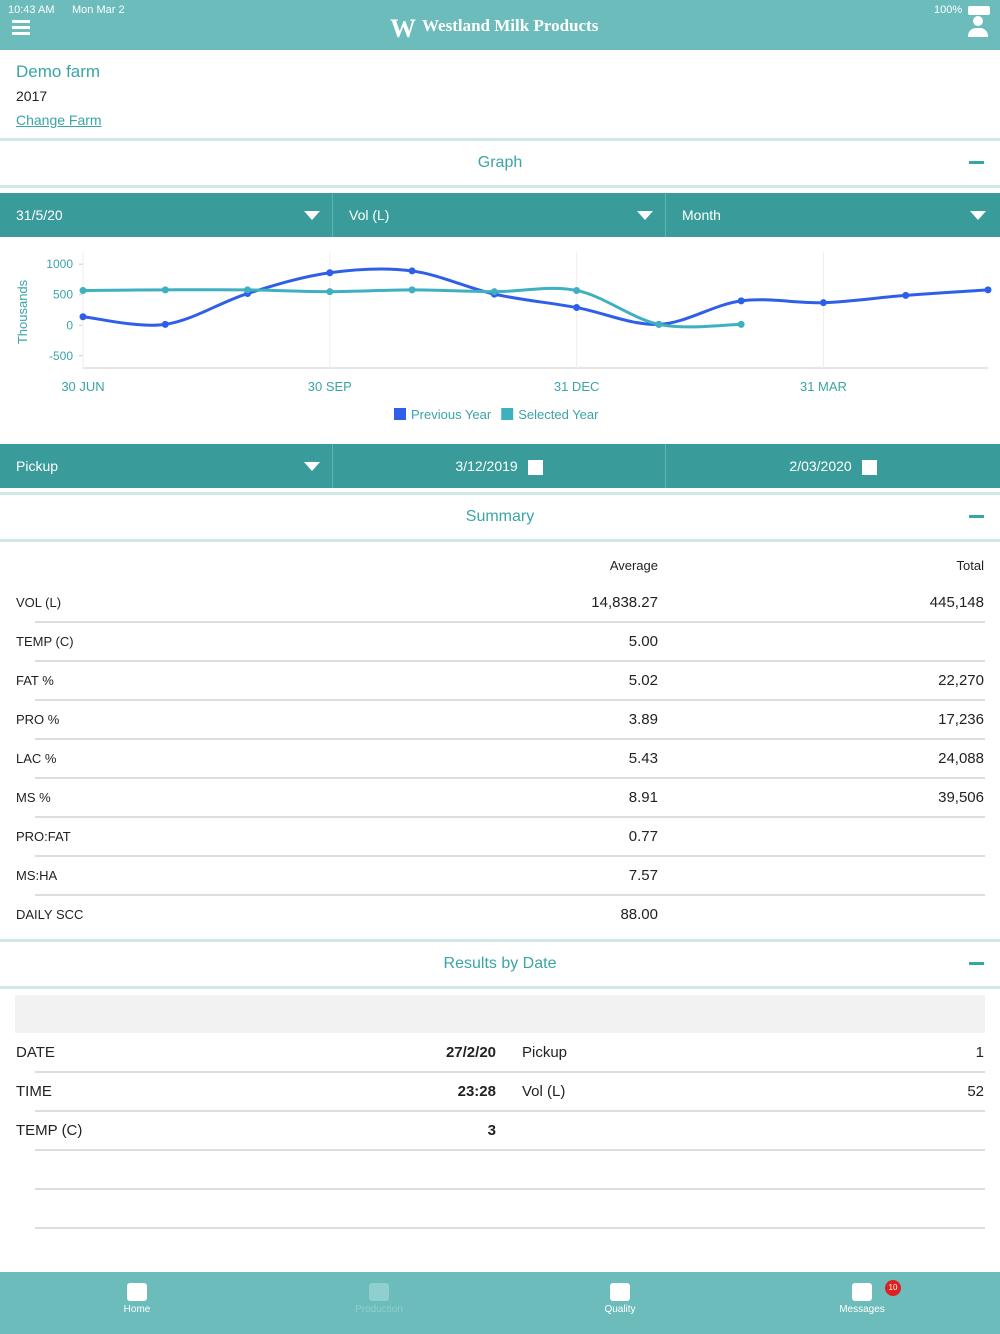 This screenshot has height=1334, width=1000. I want to click on result-cell: DATE, so click(35, 1052).